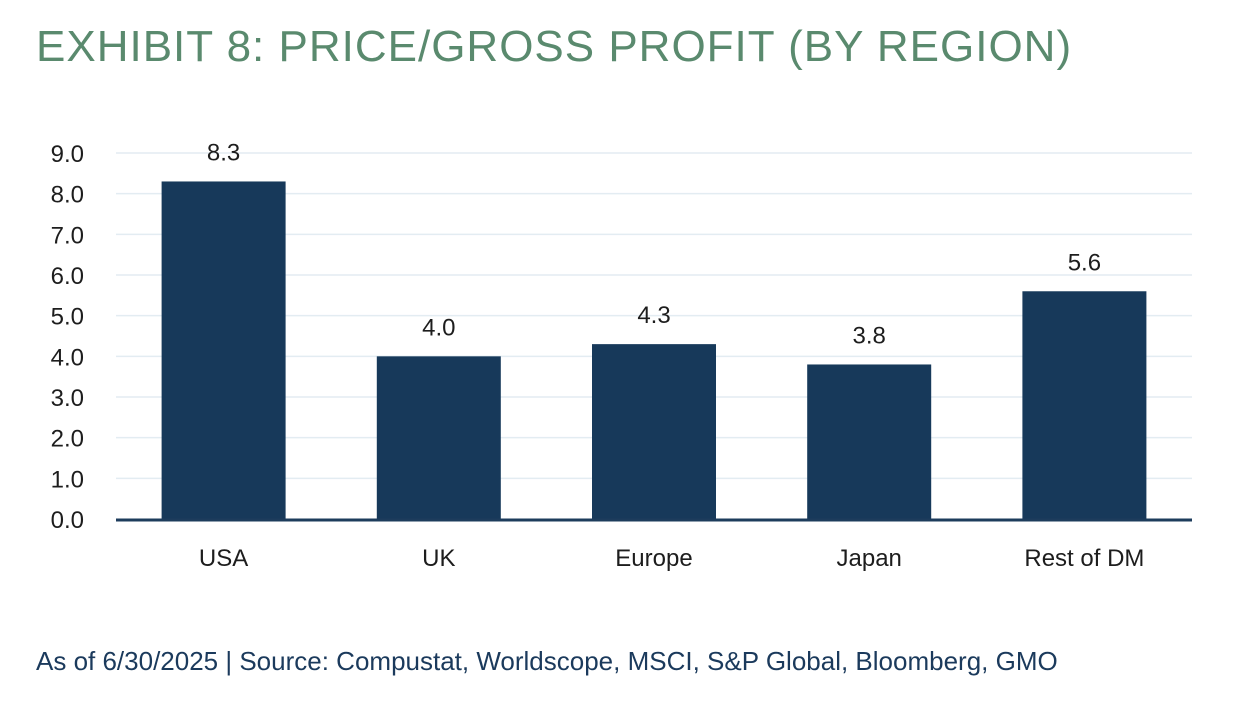 Image resolution: width=1258 pixels, height=714 pixels. I want to click on data-label: 4.0, so click(438, 327).